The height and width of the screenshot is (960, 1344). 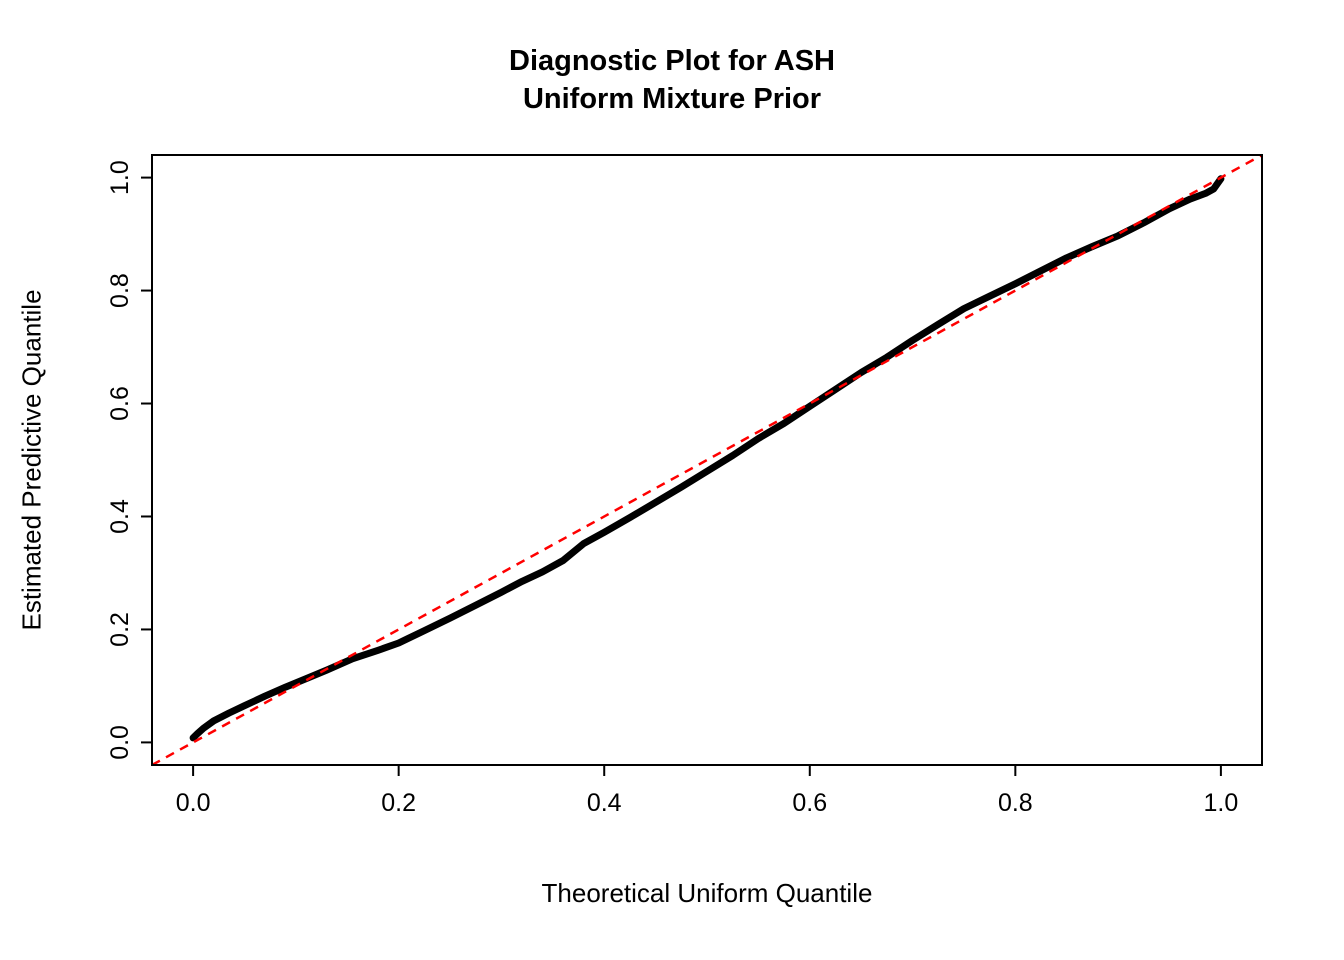 I want to click on x-tick-label: 0.8, so click(x=1015, y=803).